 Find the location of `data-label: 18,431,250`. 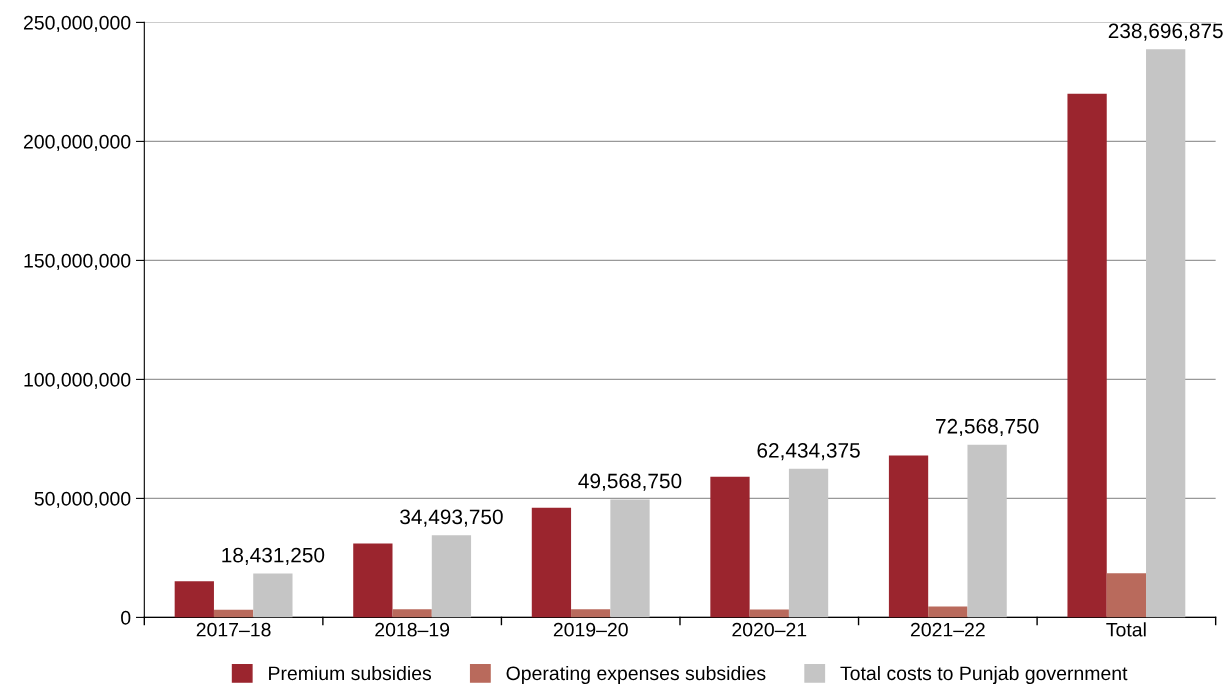

data-label: 18,431,250 is located at coordinates (273, 556).